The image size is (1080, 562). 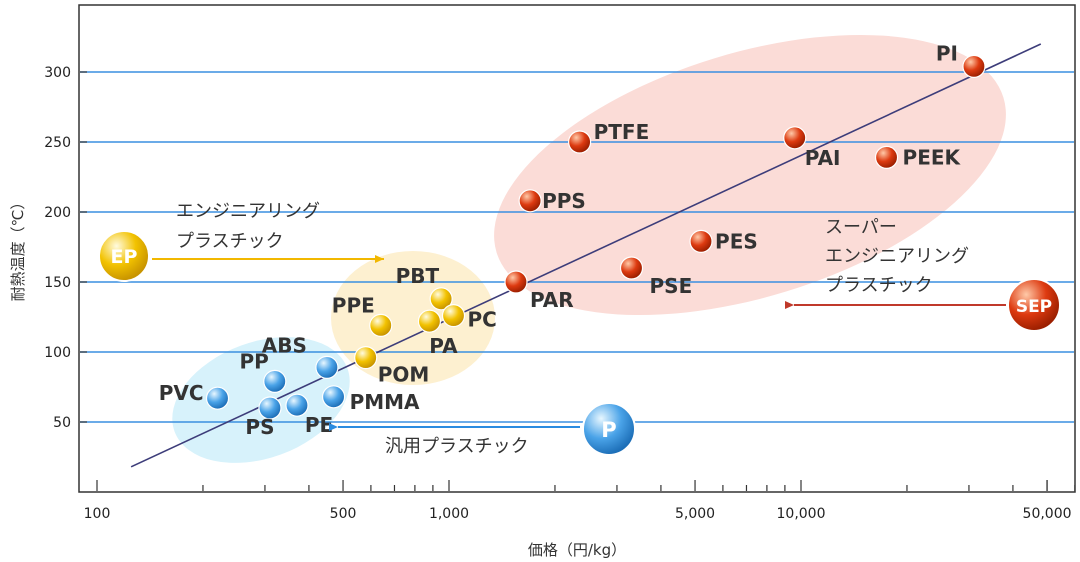 I want to click on p-badge, so click(x=609, y=429).